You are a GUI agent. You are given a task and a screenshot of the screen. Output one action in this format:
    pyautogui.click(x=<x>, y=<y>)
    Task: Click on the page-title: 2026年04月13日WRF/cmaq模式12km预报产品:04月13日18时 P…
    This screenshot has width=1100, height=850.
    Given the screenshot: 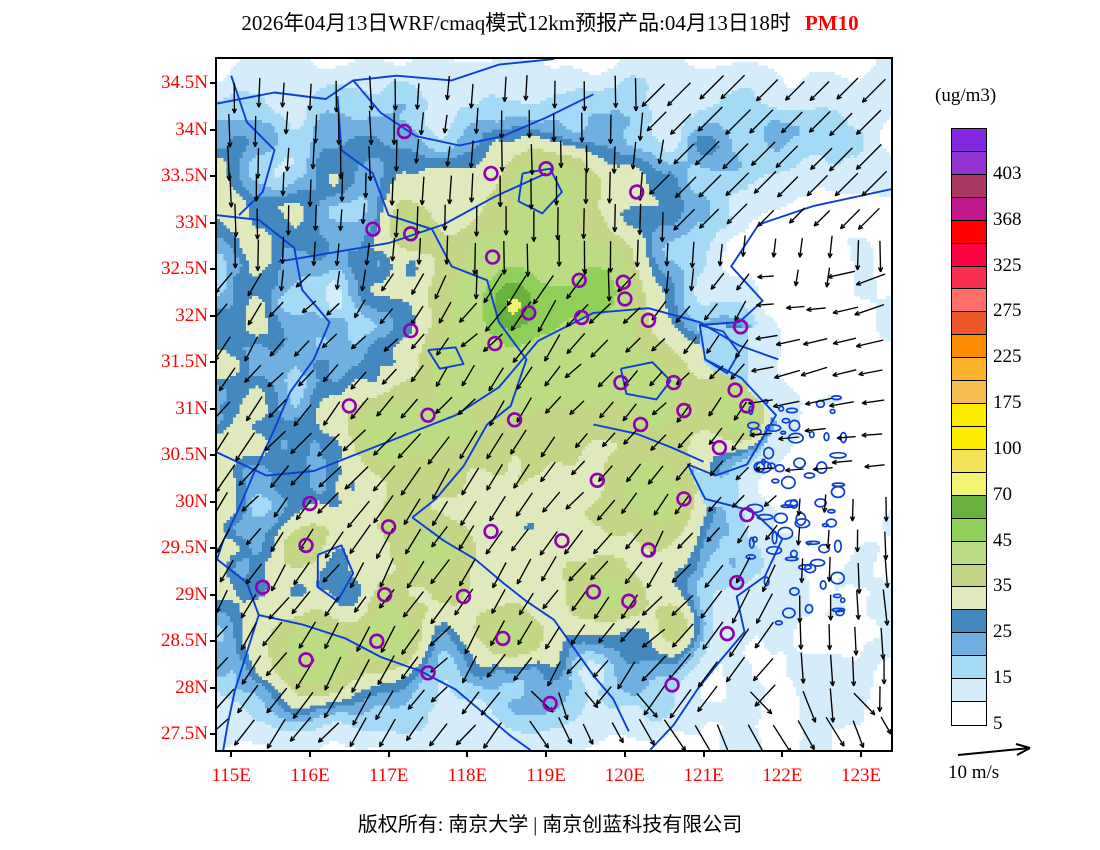 What is the action you would take?
    pyautogui.click(x=550, y=22)
    